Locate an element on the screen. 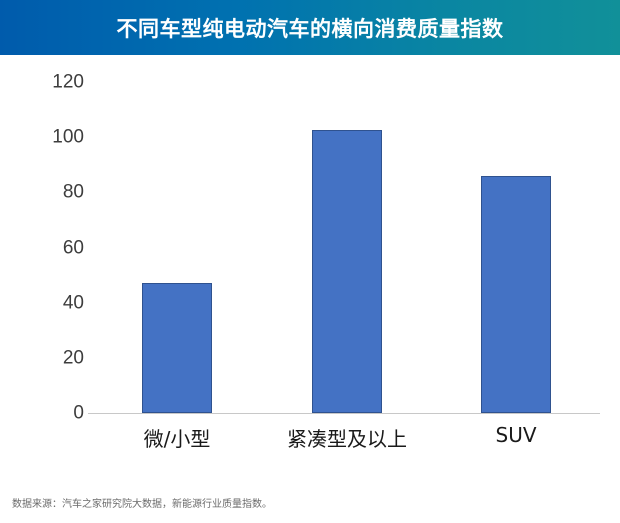  chart-footer: 数据来源：汽车之家研究院大数据，新能源行业质量指数。 is located at coordinates (310, 495).